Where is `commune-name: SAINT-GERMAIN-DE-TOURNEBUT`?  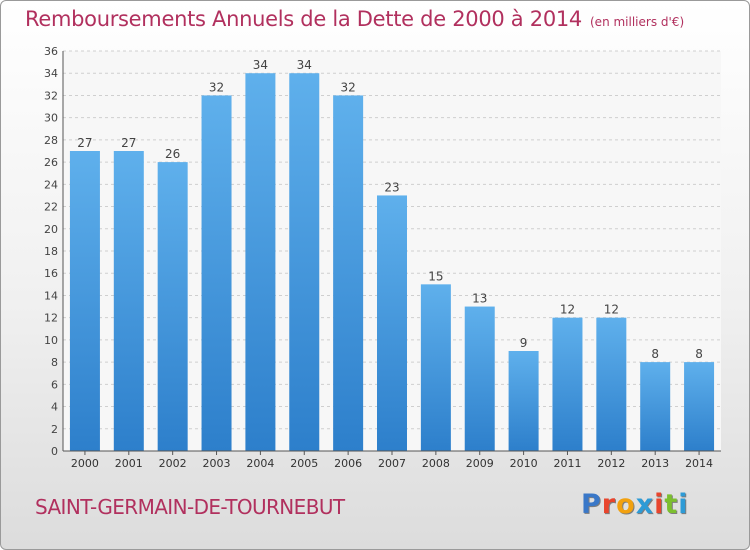 commune-name: SAINT-GERMAIN-DE-TOURNEBUT is located at coordinates (190, 507).